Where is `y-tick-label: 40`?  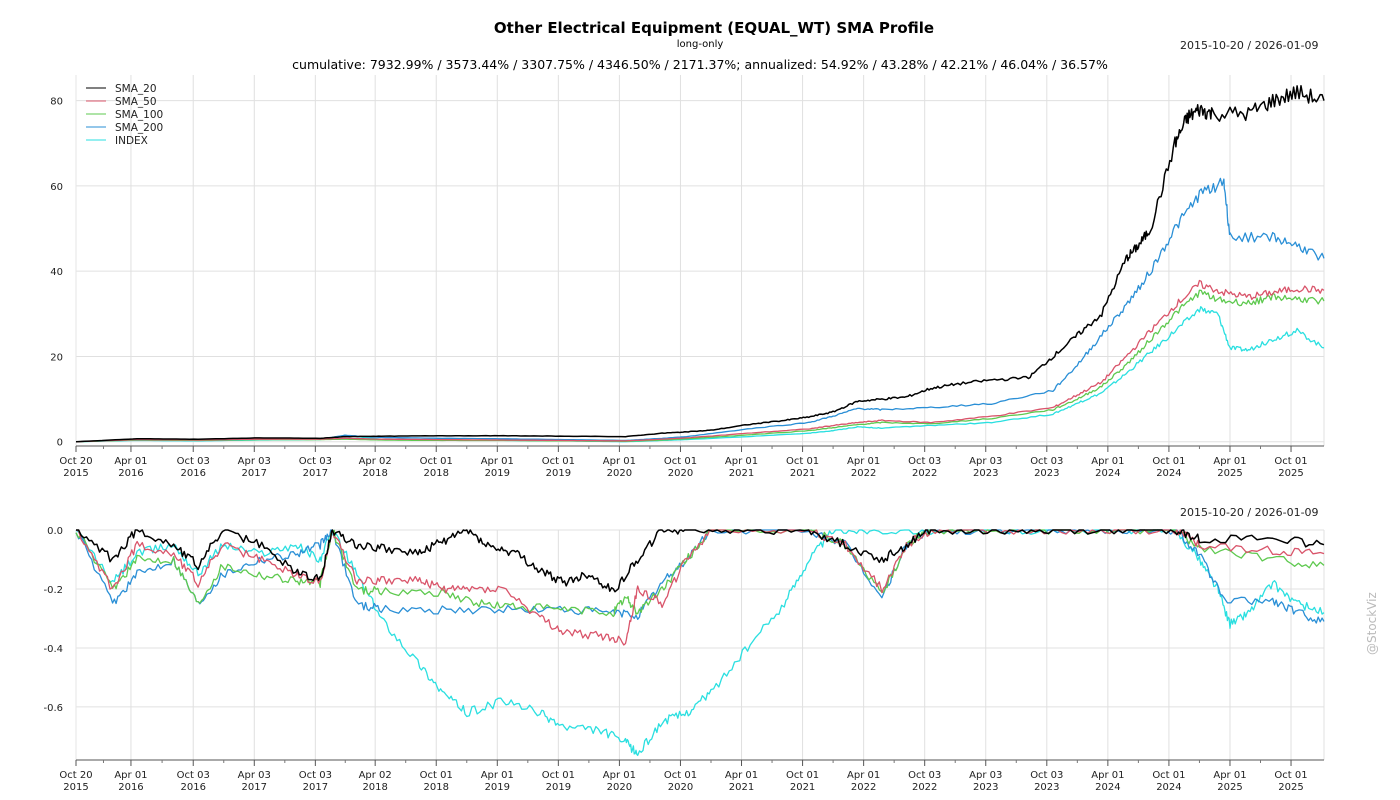
y-tick-label: 40 is located at coordinates (56, 272).